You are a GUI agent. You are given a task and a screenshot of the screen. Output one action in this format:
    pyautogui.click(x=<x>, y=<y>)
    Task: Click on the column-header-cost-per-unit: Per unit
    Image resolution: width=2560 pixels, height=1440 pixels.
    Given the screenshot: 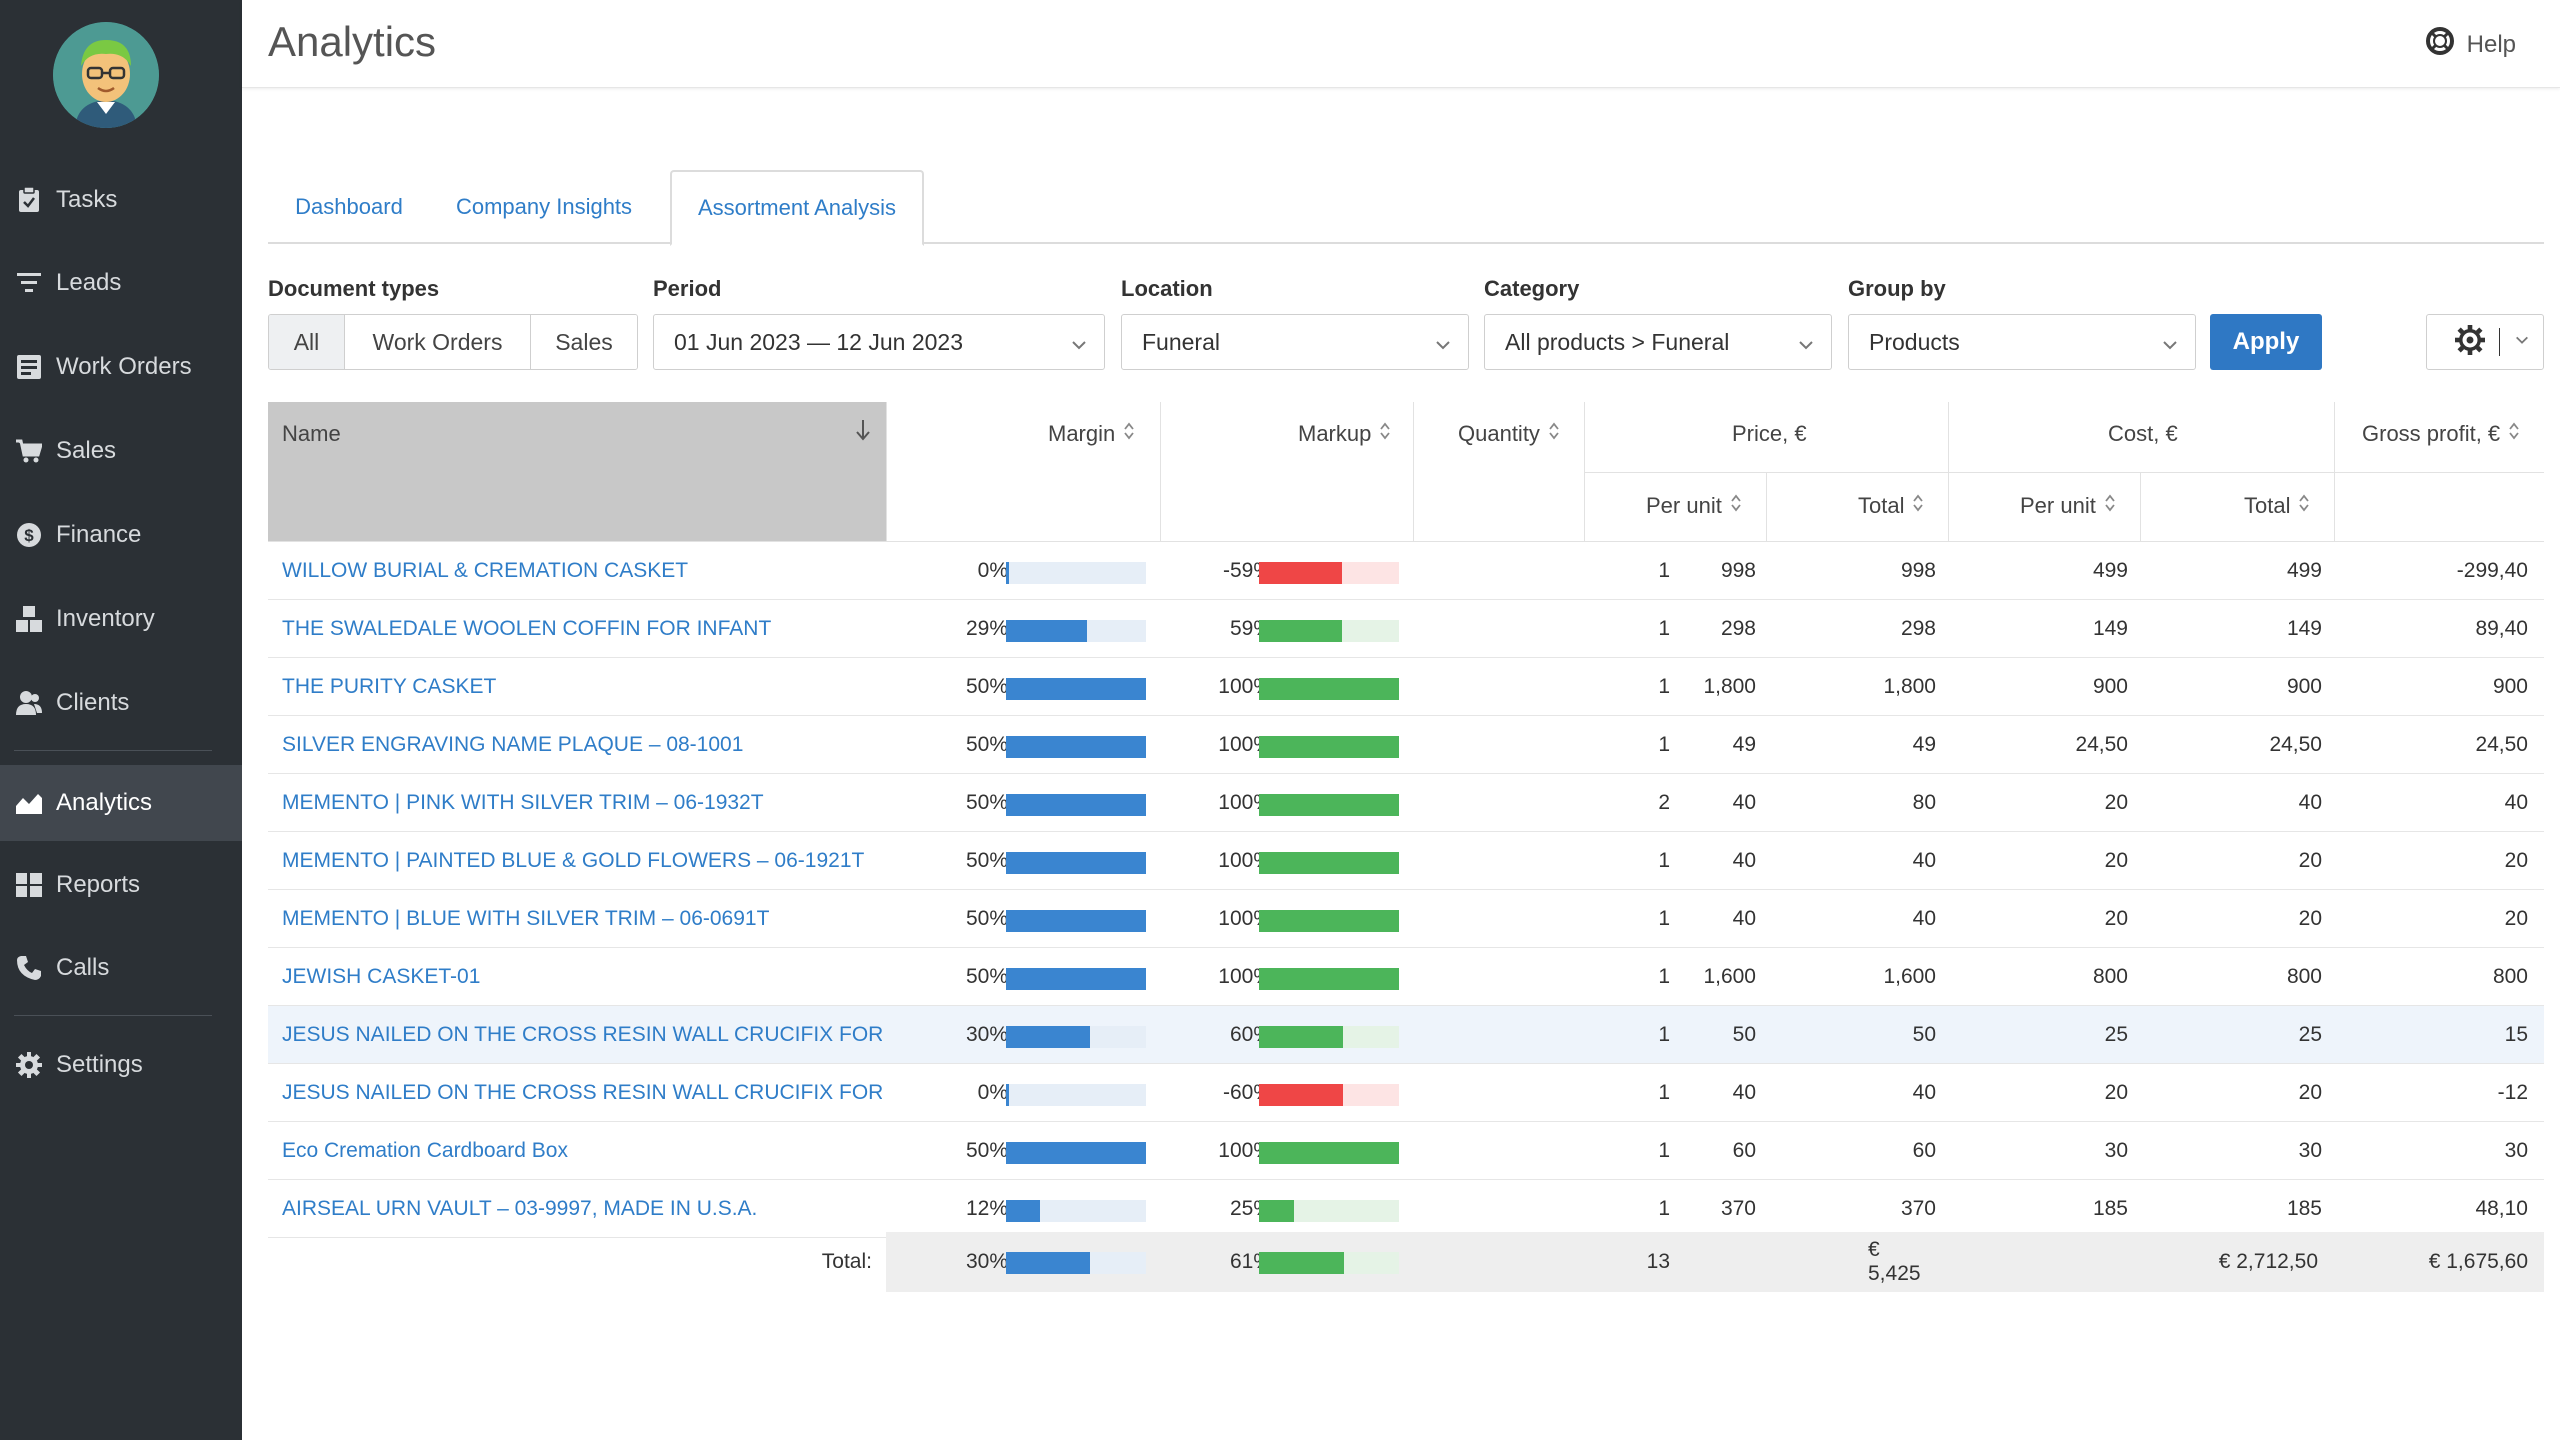 What is the action you would take?
    pyautogui.click(x=2068, y=506)
    